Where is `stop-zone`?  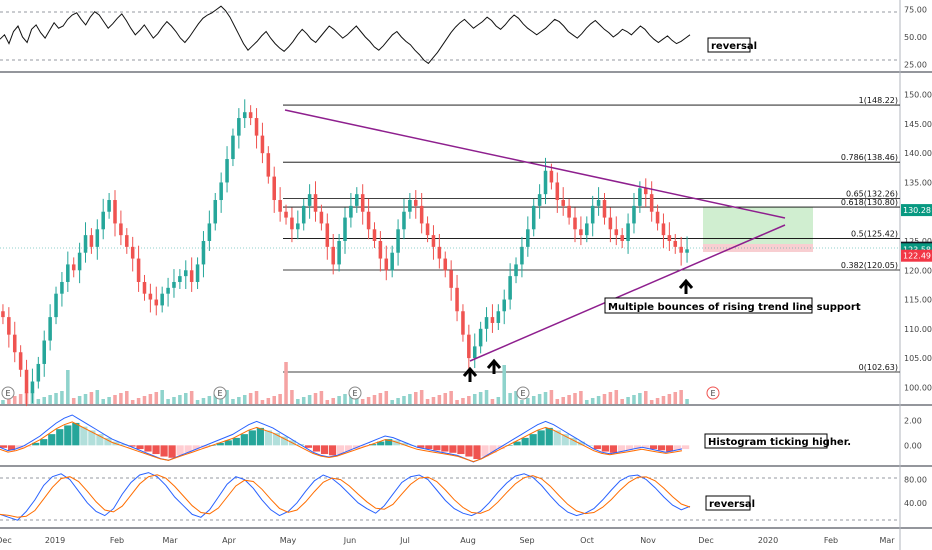
stop-zone is located at coordinates (758, 248).